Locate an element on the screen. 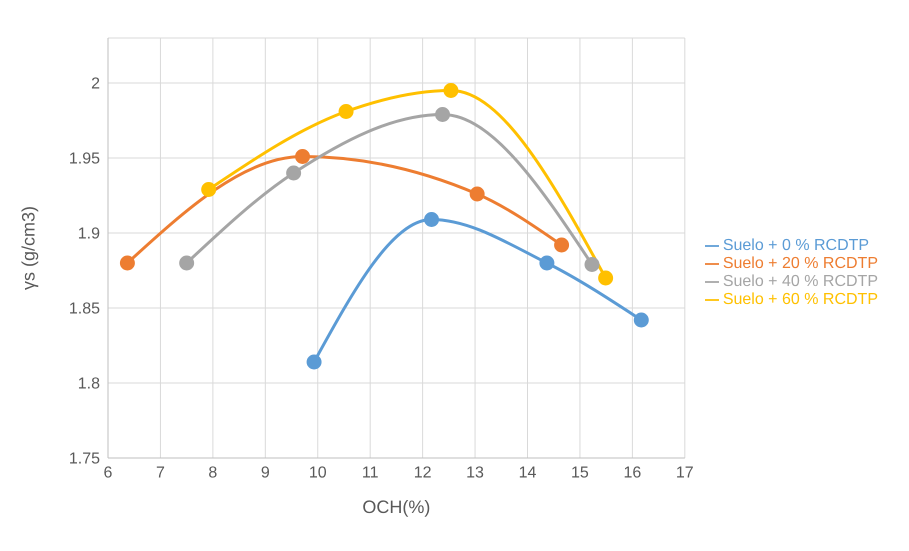 This screenshot has width=909, height=551. x-tick-label: 6 is located at coordinates (108, 473).